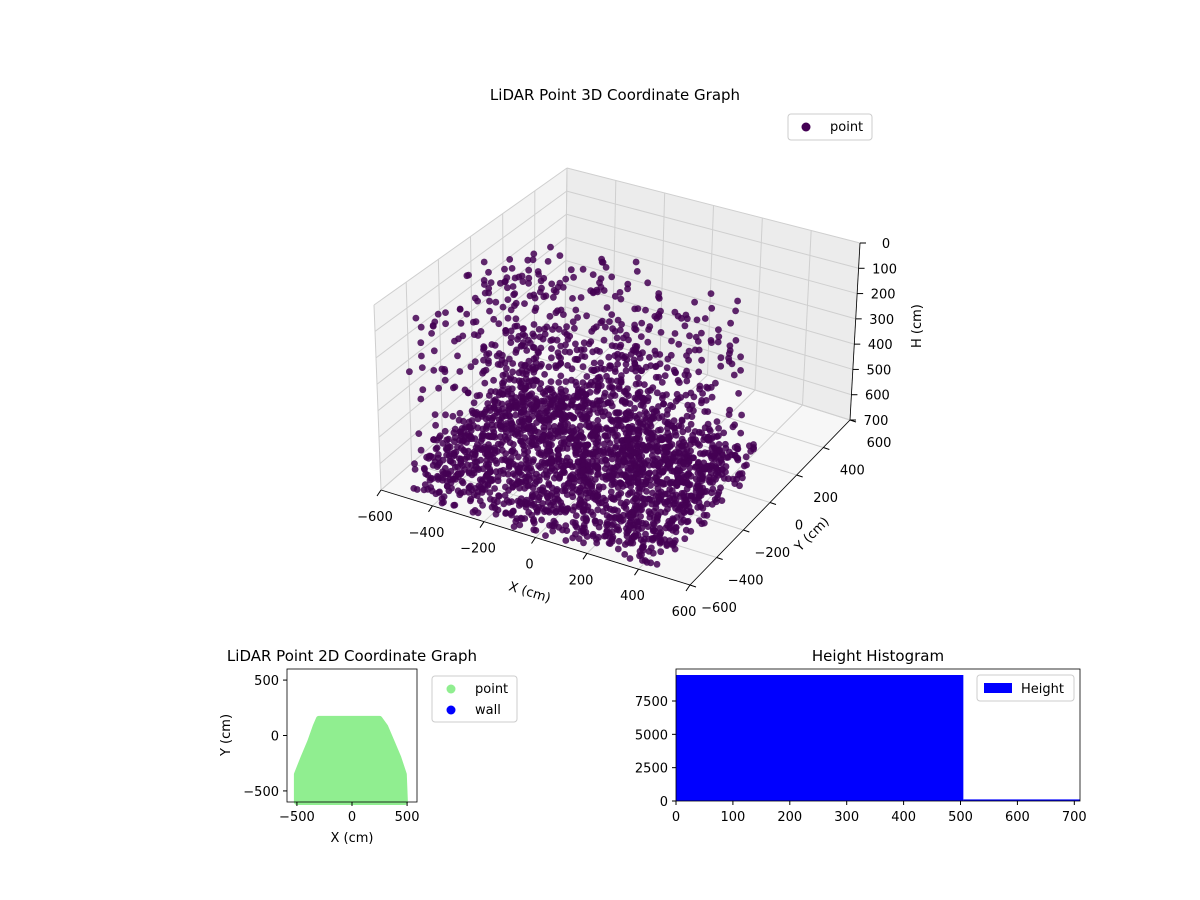 The image size is (1200, 900). I want to click on y-tick-label: 7500, so click(651, 702).